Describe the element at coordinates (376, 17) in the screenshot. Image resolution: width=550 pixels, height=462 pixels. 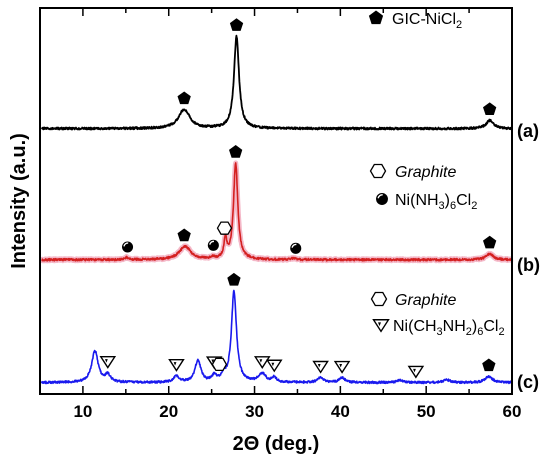
I see `legend-pentagon-icon` at that location.